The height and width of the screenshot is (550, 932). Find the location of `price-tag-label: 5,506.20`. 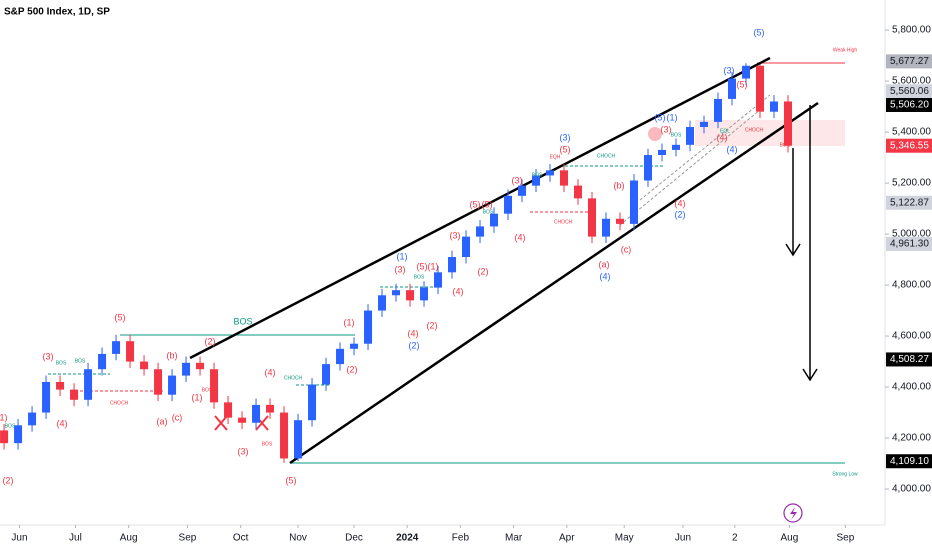

price-tag-label: 5,506.20 is located at coordinates (909, 105).